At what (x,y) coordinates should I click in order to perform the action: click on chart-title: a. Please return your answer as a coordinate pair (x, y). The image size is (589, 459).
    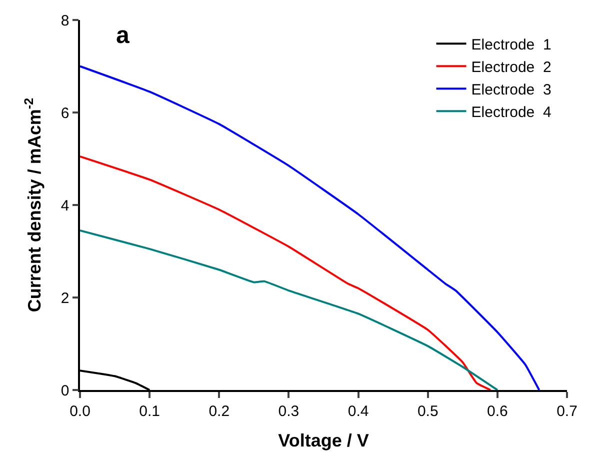
    Looking at the image, I should click on (123, 35).